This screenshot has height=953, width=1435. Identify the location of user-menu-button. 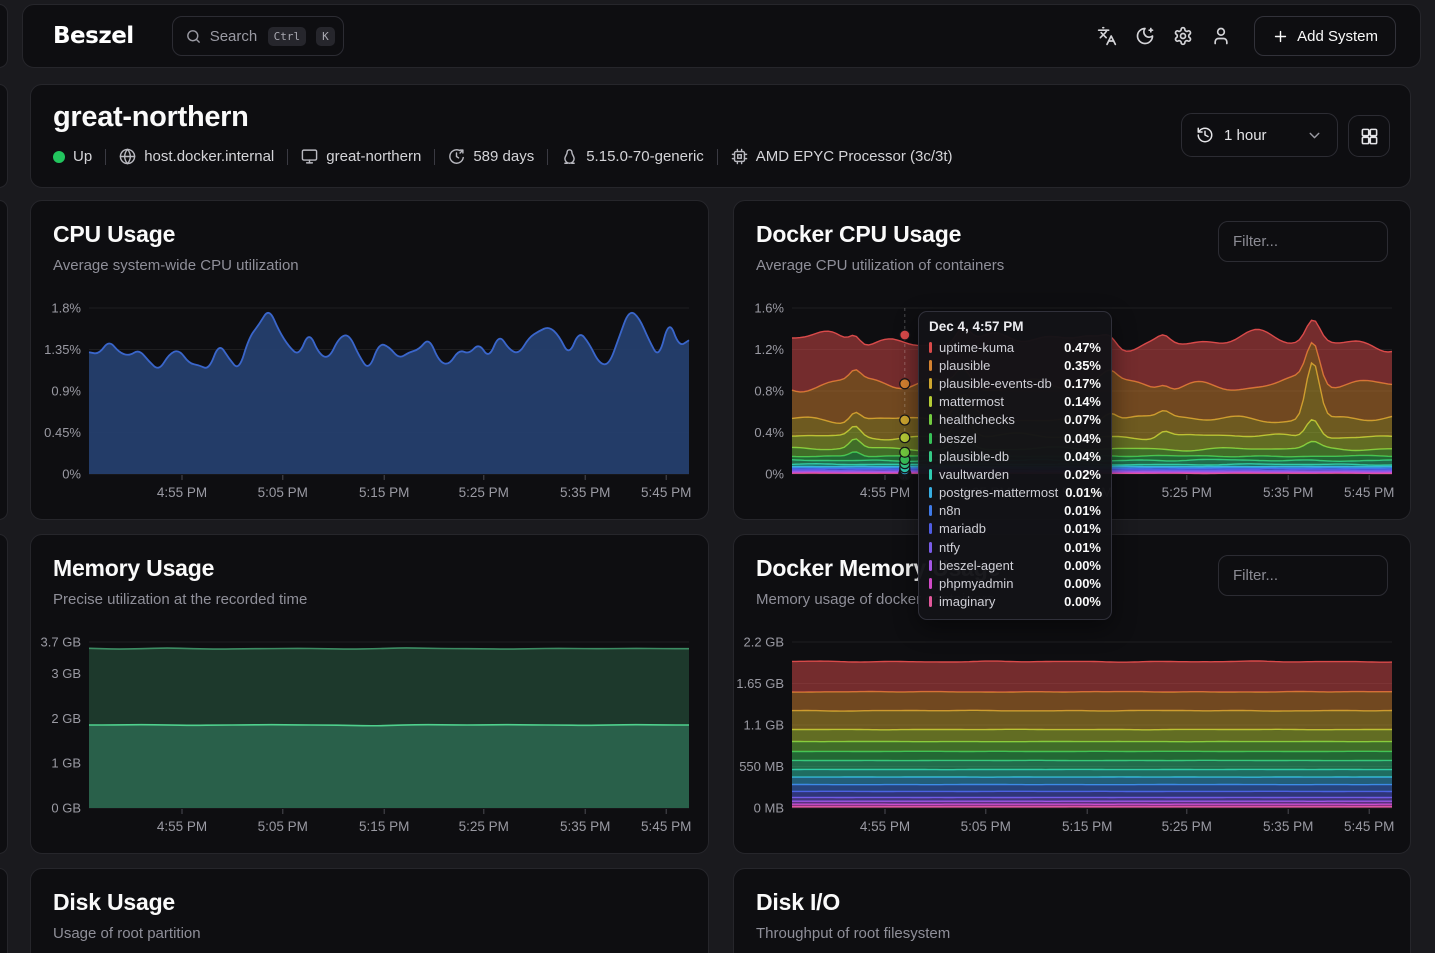
(1221, 36).